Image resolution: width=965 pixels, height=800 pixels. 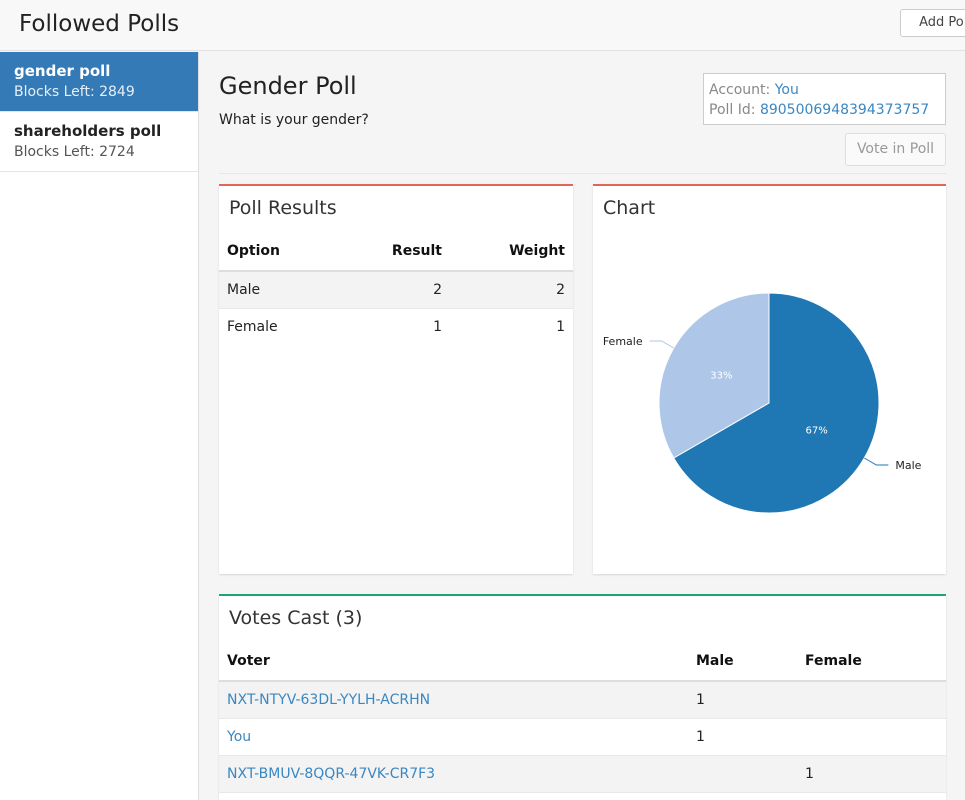 What do you see at coordinates (895, 149) in the screenshot?
I see `vote-in-poll-button: Vote in Poll` at bounding box center [895, 149].